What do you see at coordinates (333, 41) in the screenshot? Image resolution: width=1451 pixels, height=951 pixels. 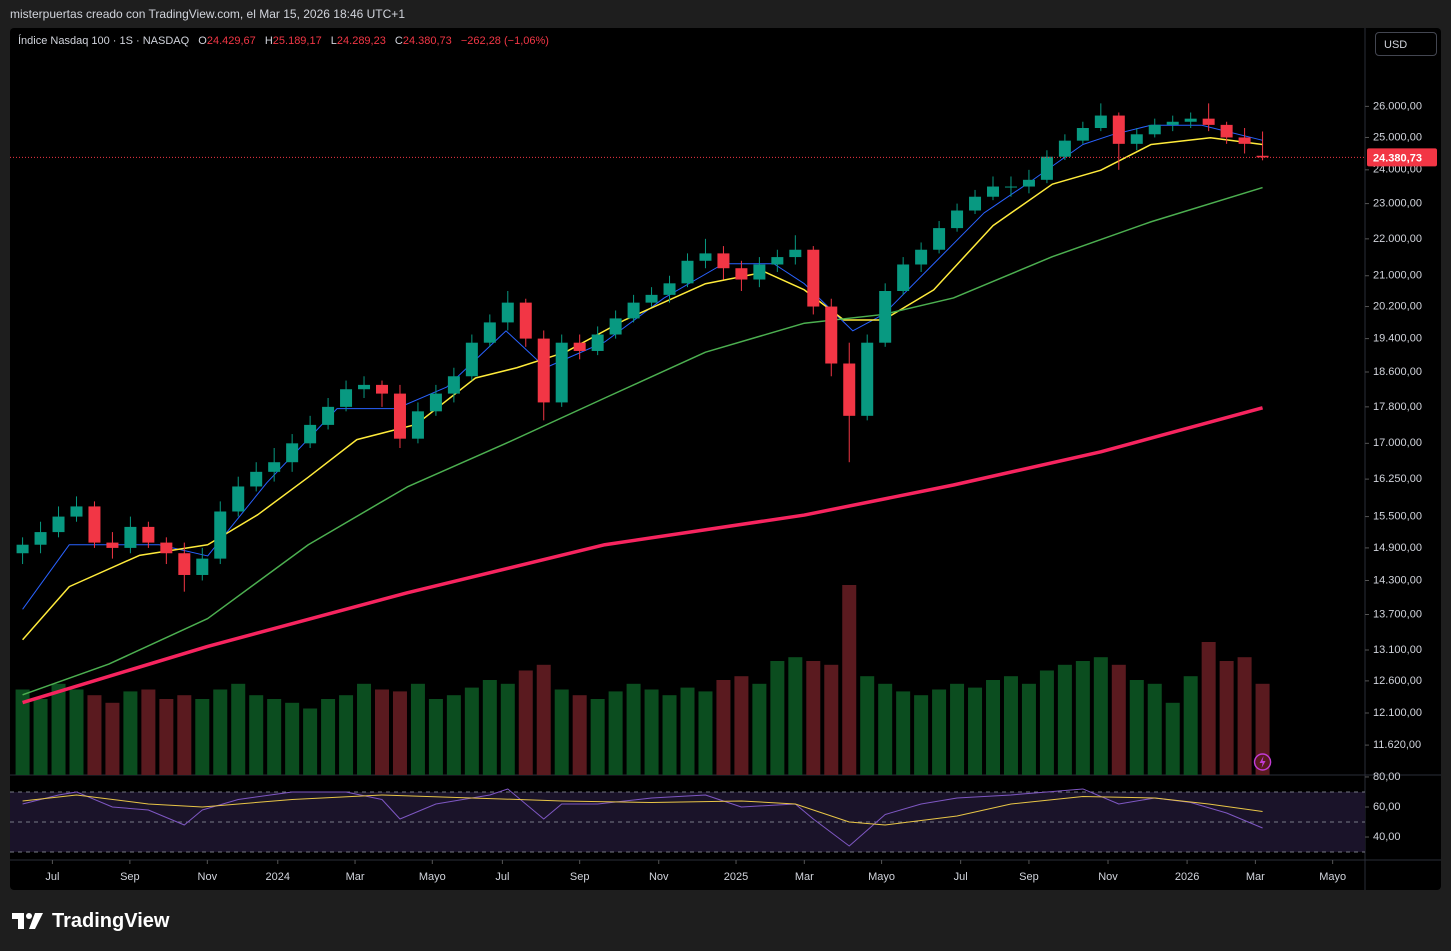 I see `l-label: L` at bounding box center [333, 41].